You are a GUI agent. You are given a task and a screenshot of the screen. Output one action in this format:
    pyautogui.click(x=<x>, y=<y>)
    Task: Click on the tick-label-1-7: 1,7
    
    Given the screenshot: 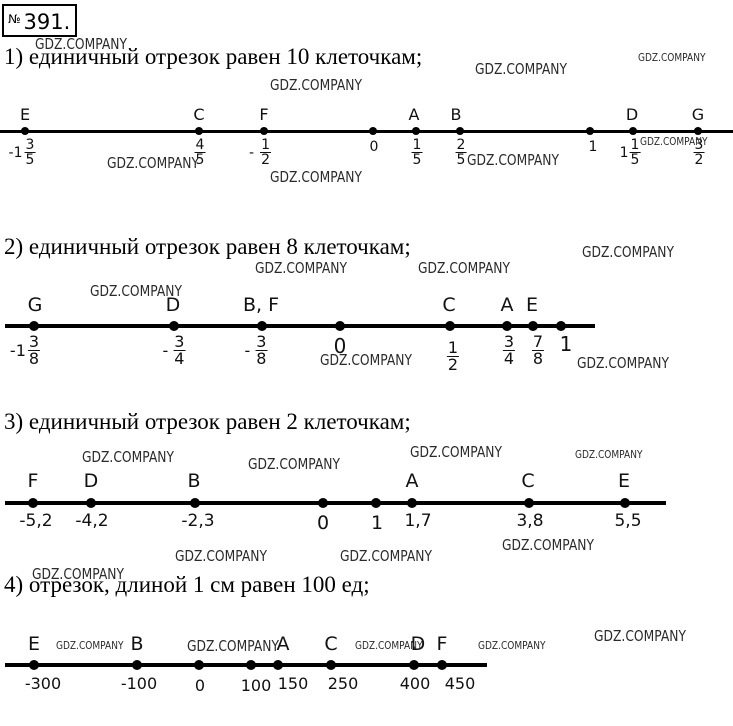 What is the action you would take?
    pyautogui.click(x=418, y=521)
    